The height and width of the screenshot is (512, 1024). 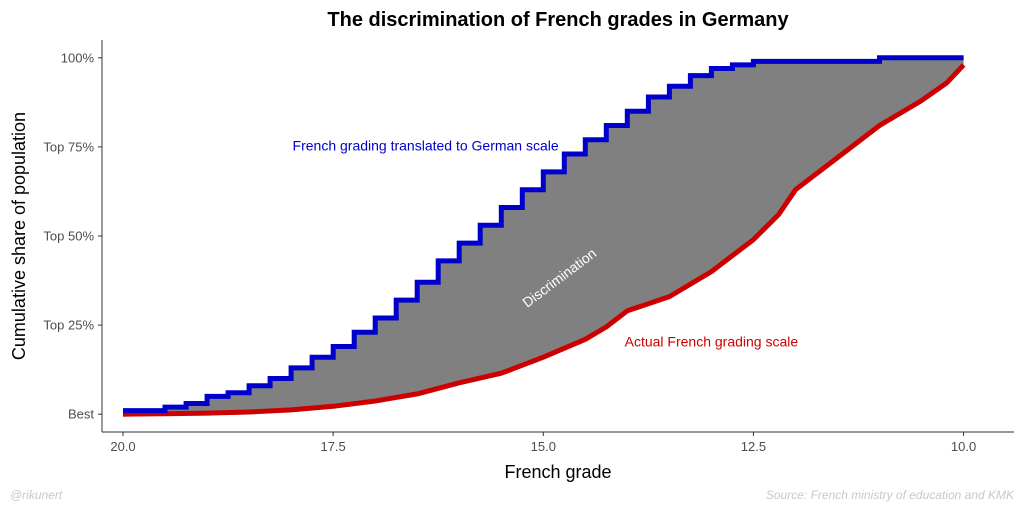 What do you see at coordinates (81, 414) in the screenshot?
I see `y-tick-label: Best` at bounding box center [81, 414].